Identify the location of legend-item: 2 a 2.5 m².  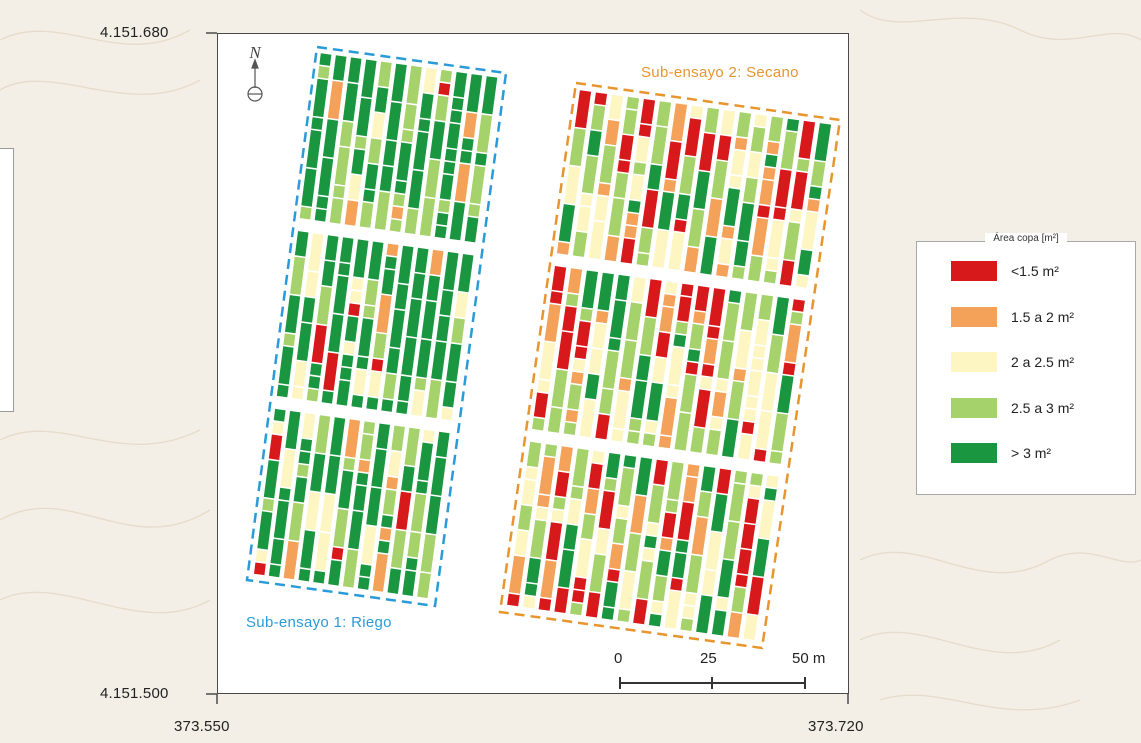
(1012, 362).